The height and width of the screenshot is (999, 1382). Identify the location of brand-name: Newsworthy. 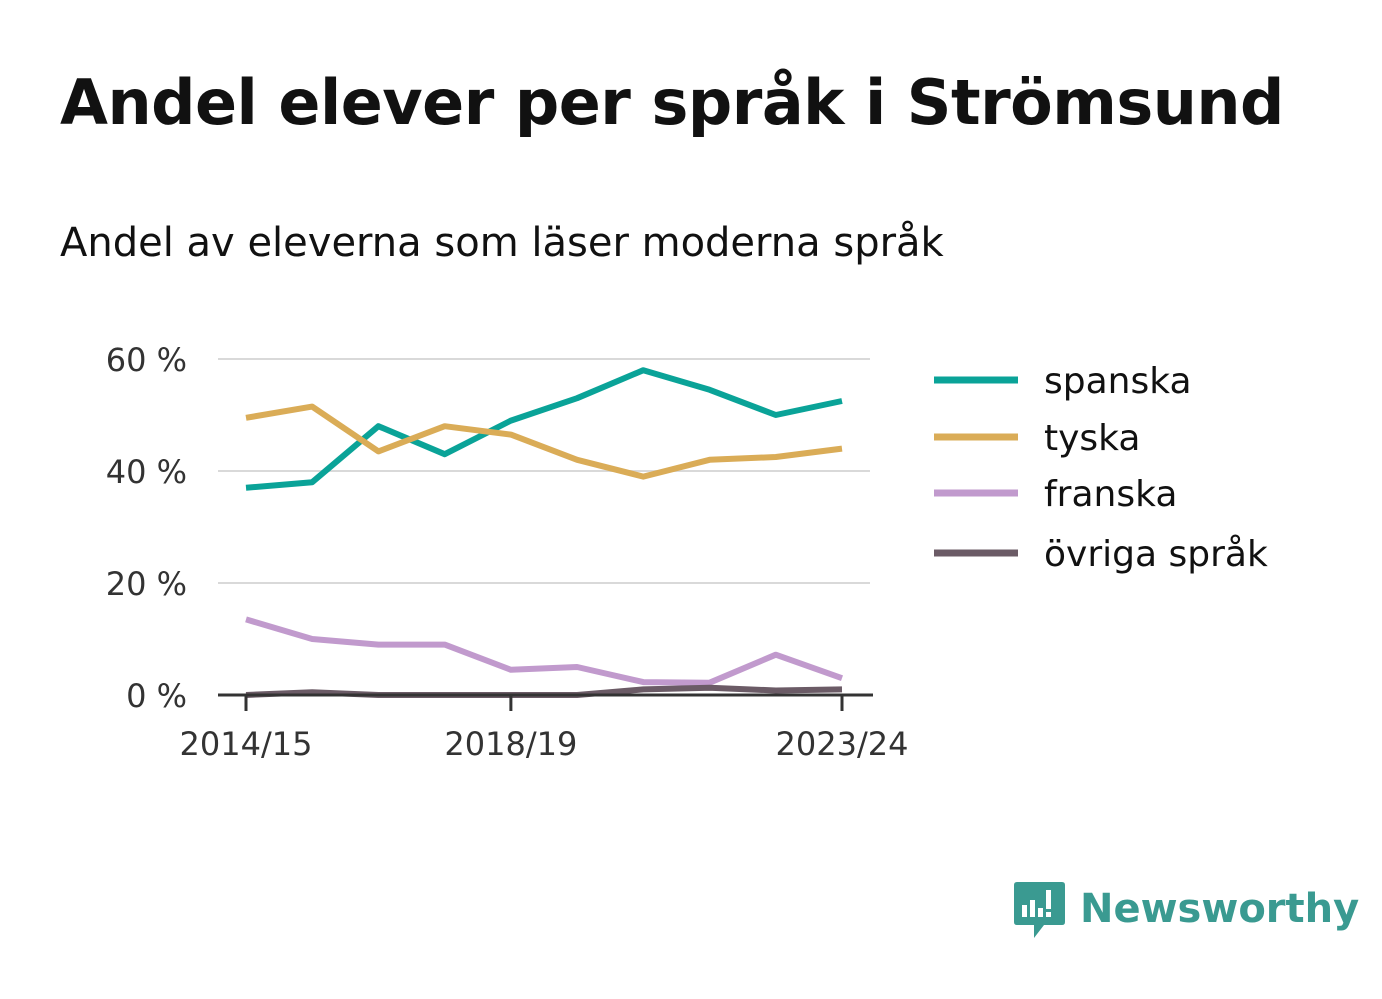
(1220, 909).